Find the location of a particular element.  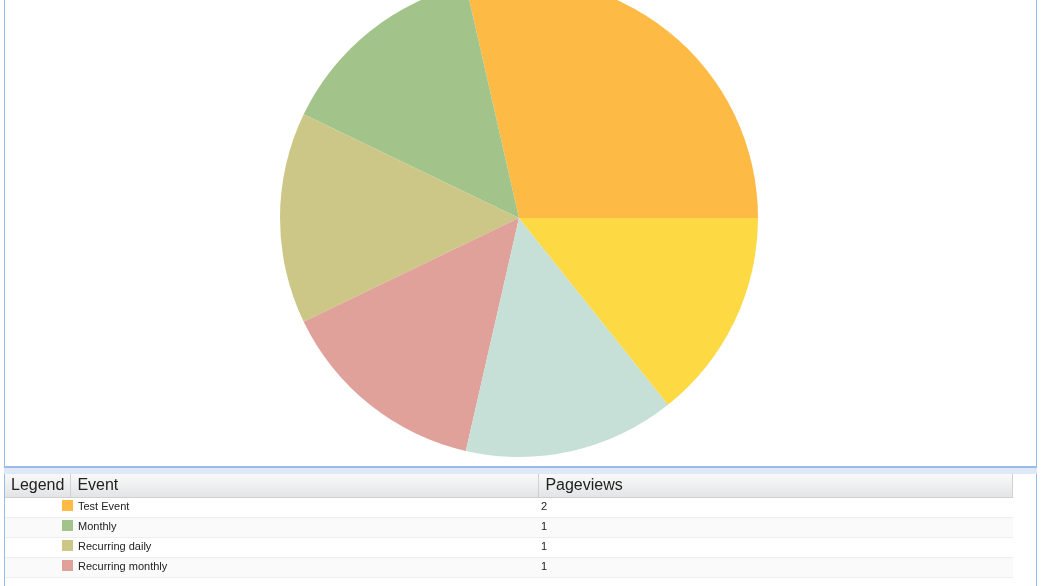

legend-label: Recurring monthly is located at coordinates (123, 565).